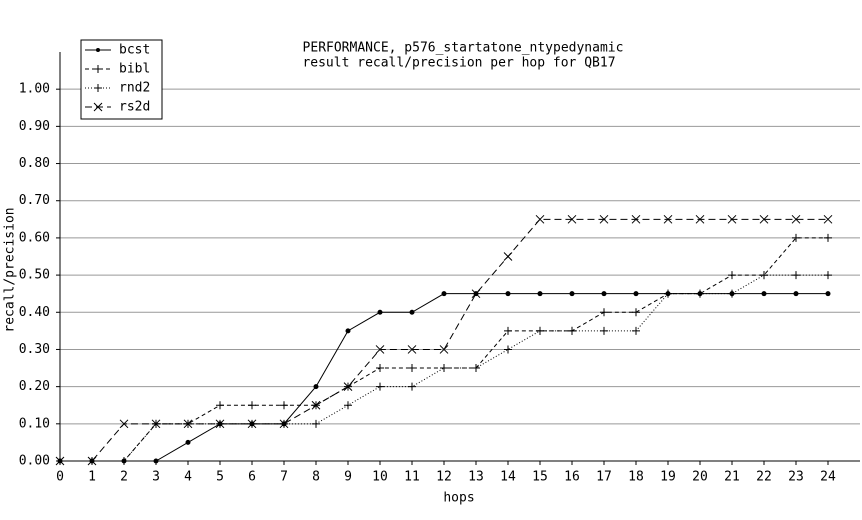  I want to click on legend-label: rs2d, so click(134, 107).